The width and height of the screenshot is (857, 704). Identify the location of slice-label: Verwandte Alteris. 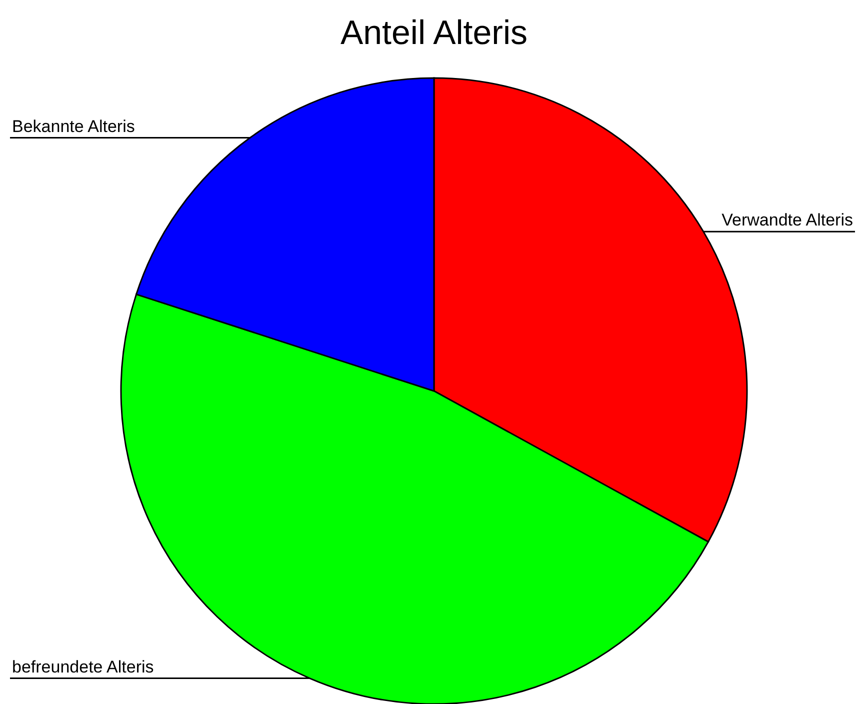
(787, 220).